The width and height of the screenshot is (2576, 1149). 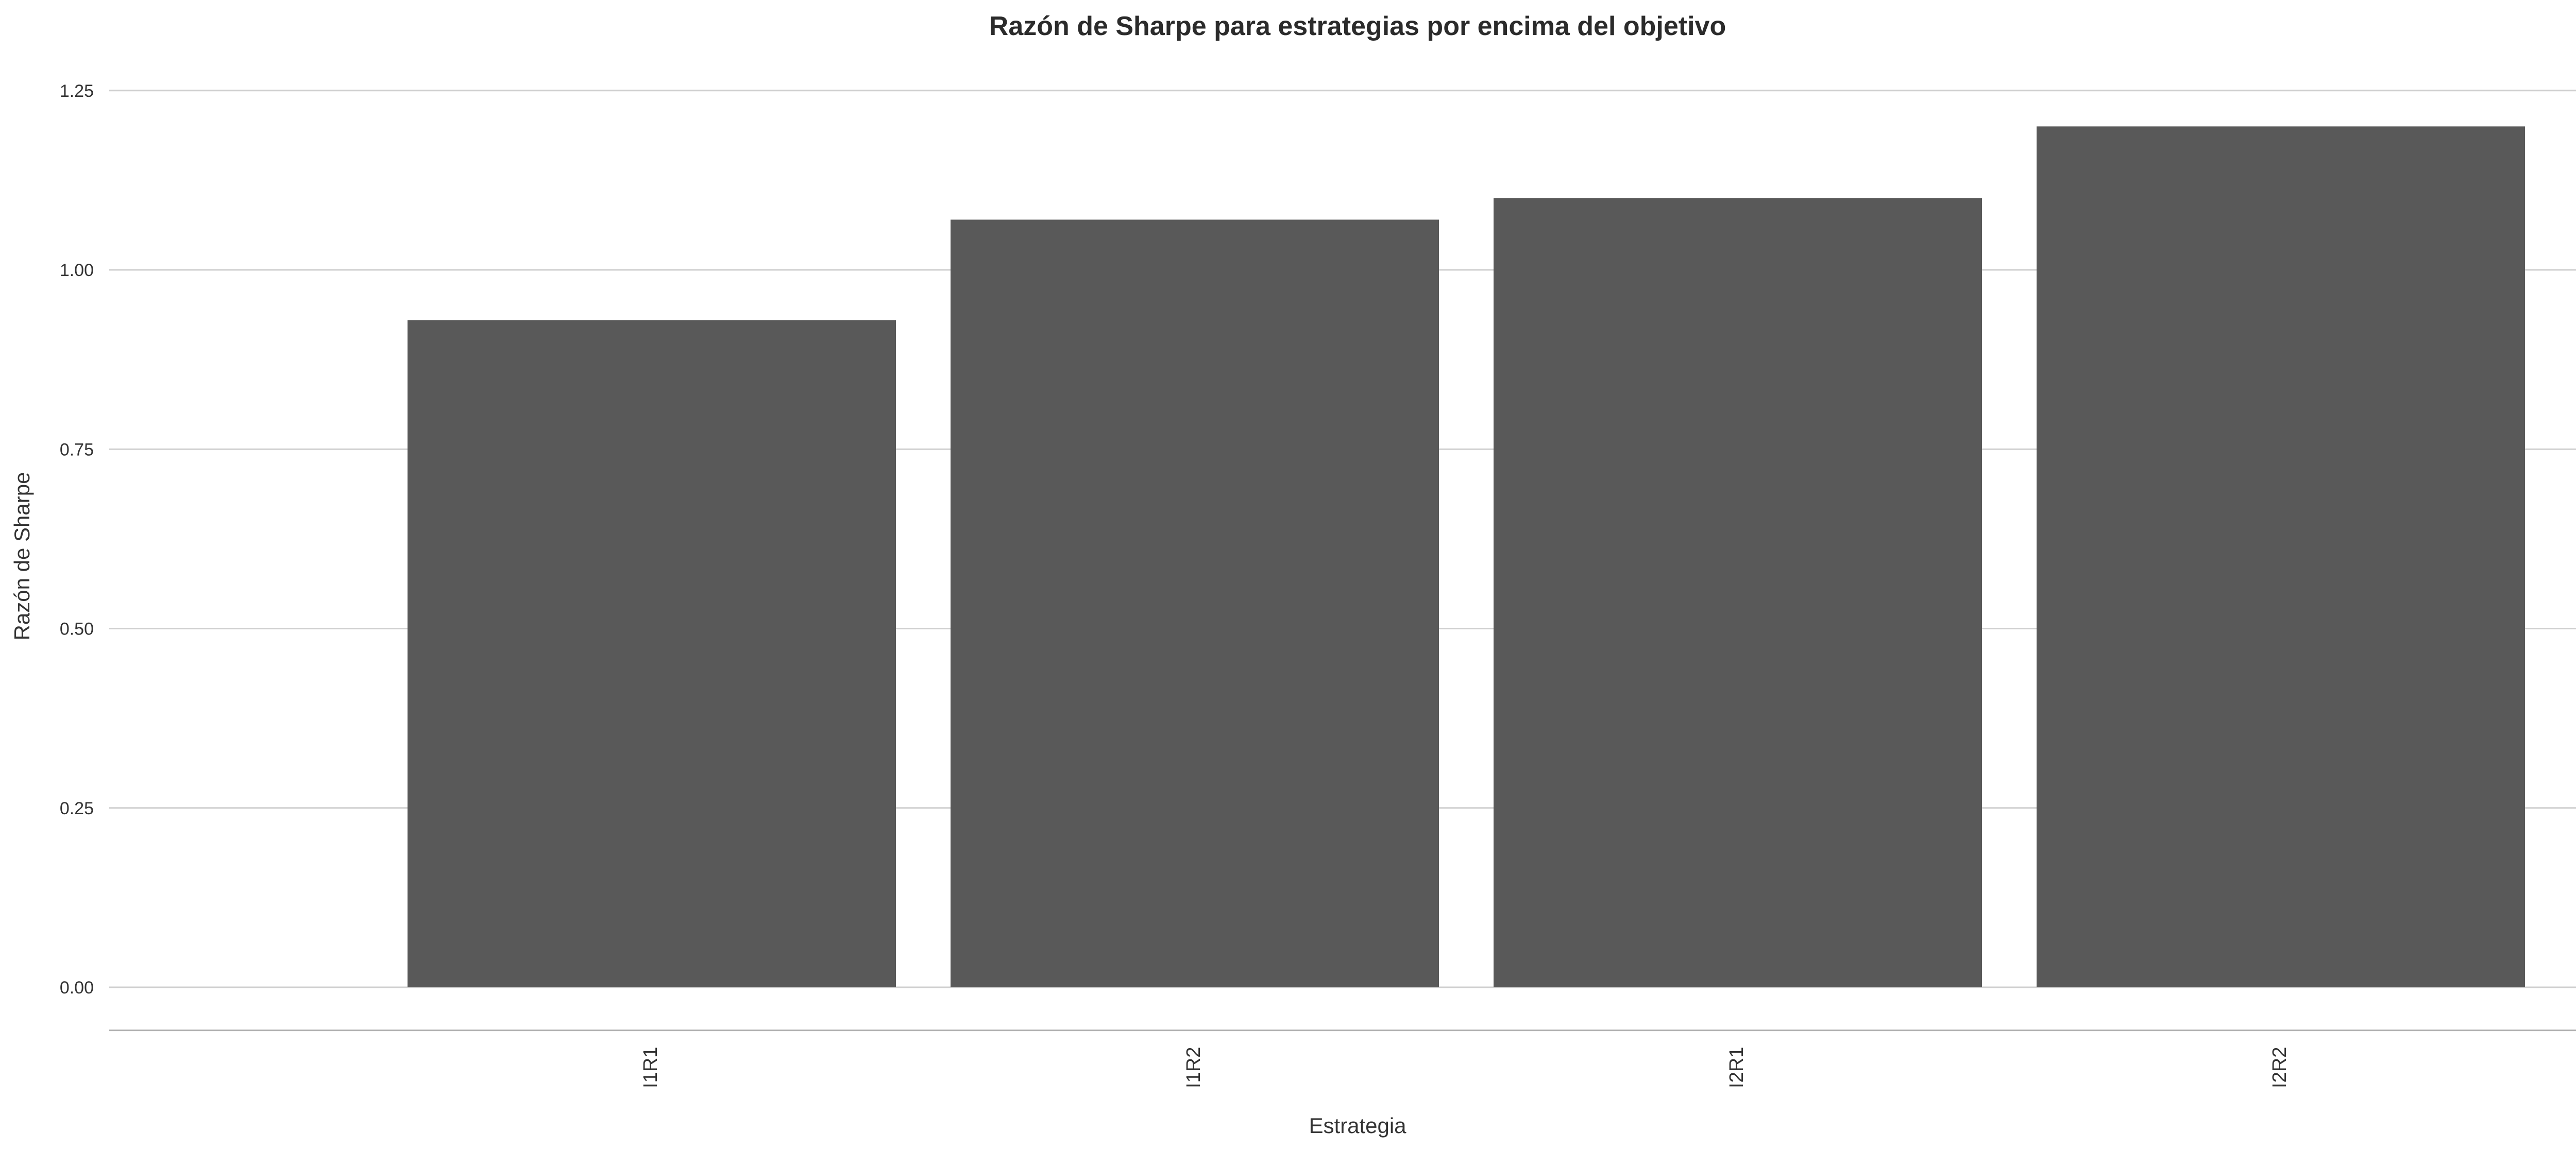 What do you see at coordinates (1357, 1125) in the screenshot?
I see `x-axis-label: Estrategia` at bounding box center [1357, 1125].